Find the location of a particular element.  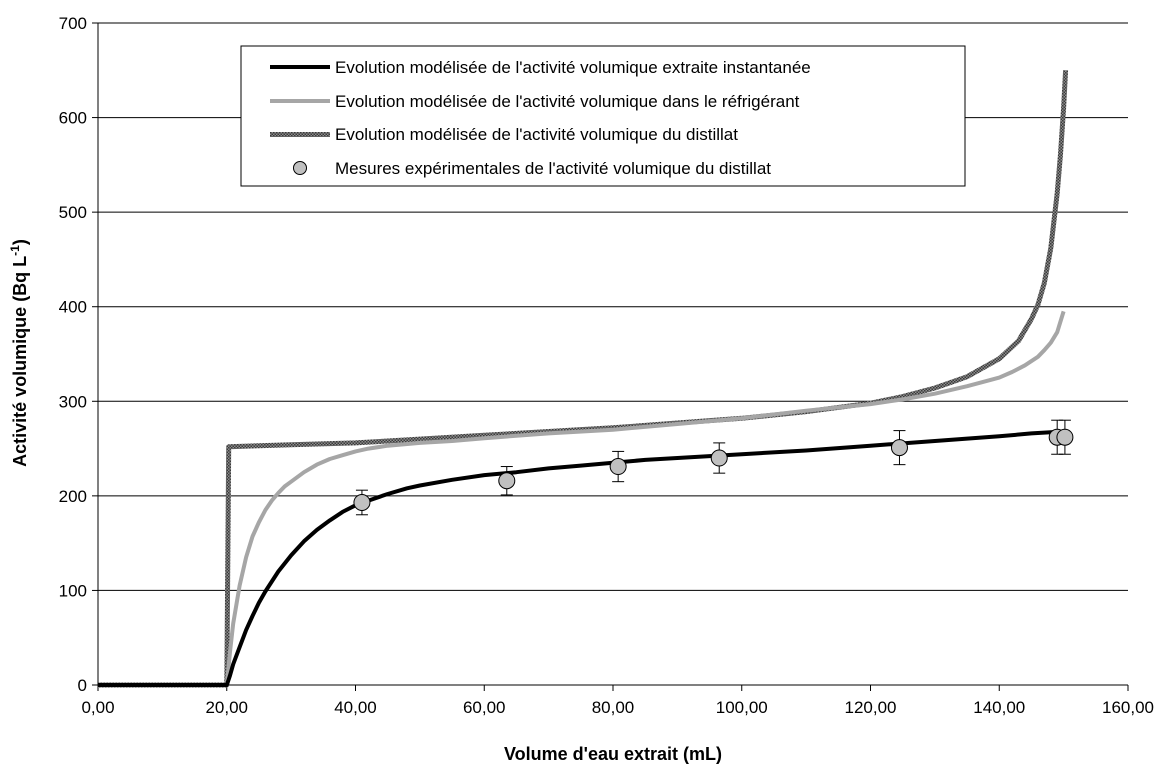

x-tick-label: 120,00 is located at coordinates (871, 707).